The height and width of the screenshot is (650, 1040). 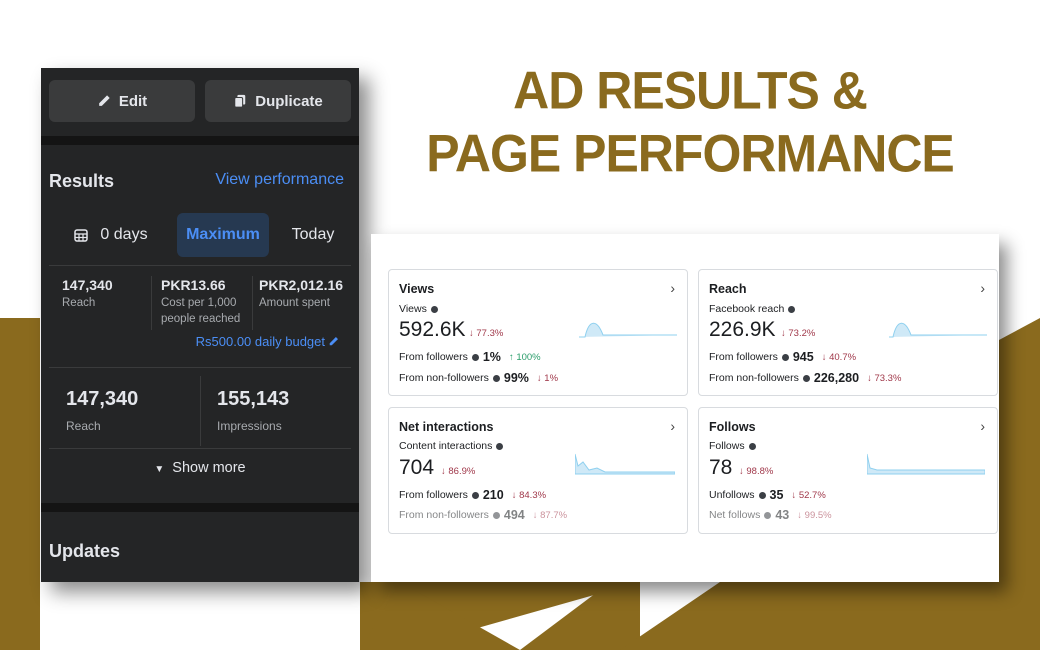 What do you see at coordinates (417, 467) in the screenshot?
I see `interactions-value: 704` at bounding box center [417, 467].